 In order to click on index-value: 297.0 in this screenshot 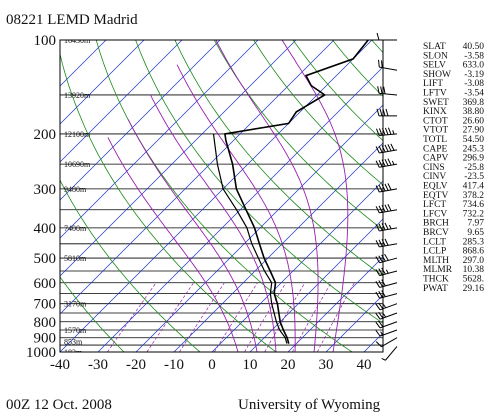, I will do `click(474, 261)`.